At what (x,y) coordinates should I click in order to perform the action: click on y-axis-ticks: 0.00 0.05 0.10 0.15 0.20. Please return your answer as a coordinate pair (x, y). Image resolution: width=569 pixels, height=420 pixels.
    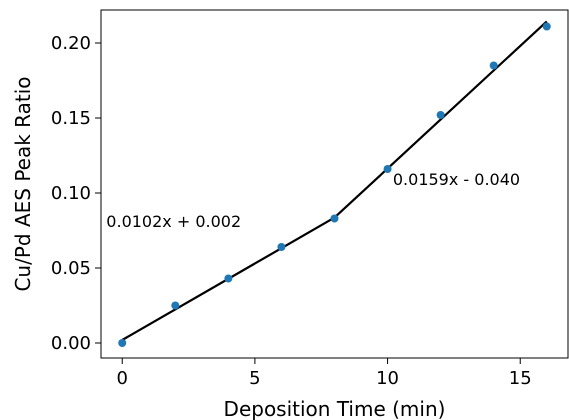
    Looking at the image, I should click on (76, 193).